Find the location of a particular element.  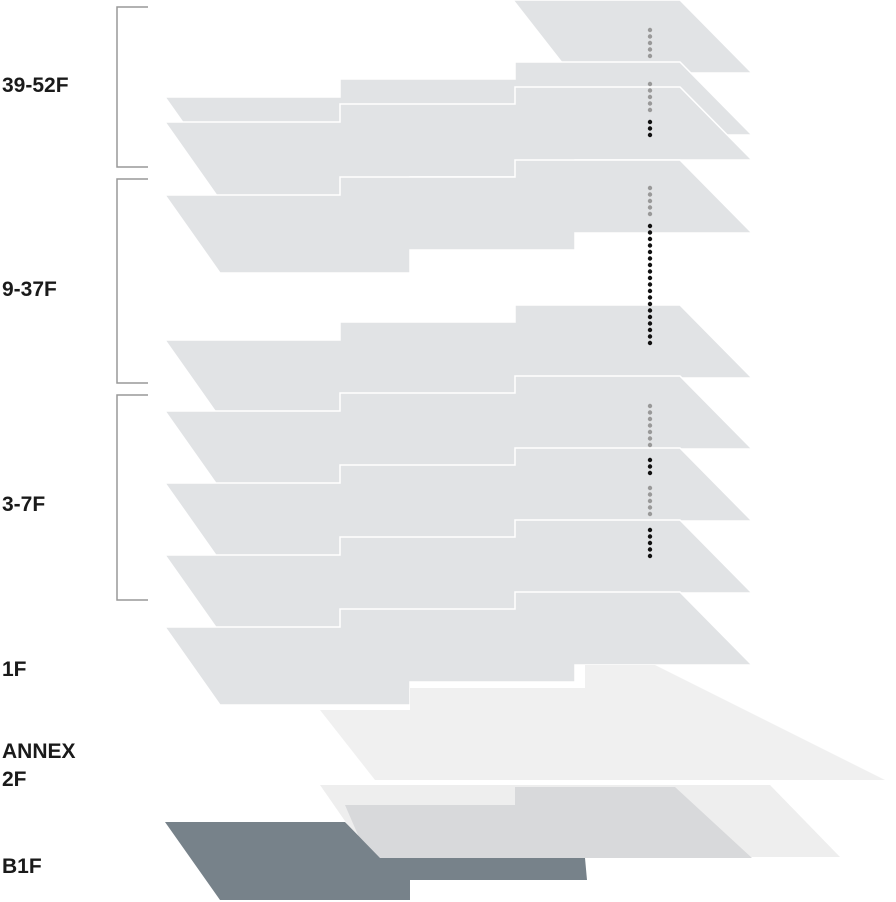

floor-label: 2F is located at coordinates (14, 779).